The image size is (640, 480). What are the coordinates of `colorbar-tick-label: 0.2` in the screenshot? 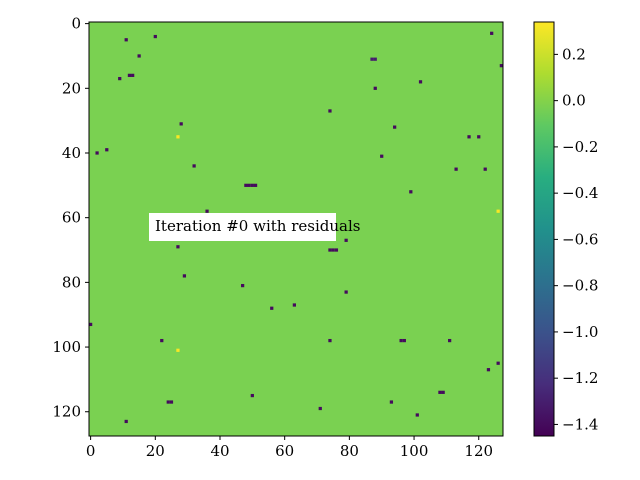 It's located at (574, 54).